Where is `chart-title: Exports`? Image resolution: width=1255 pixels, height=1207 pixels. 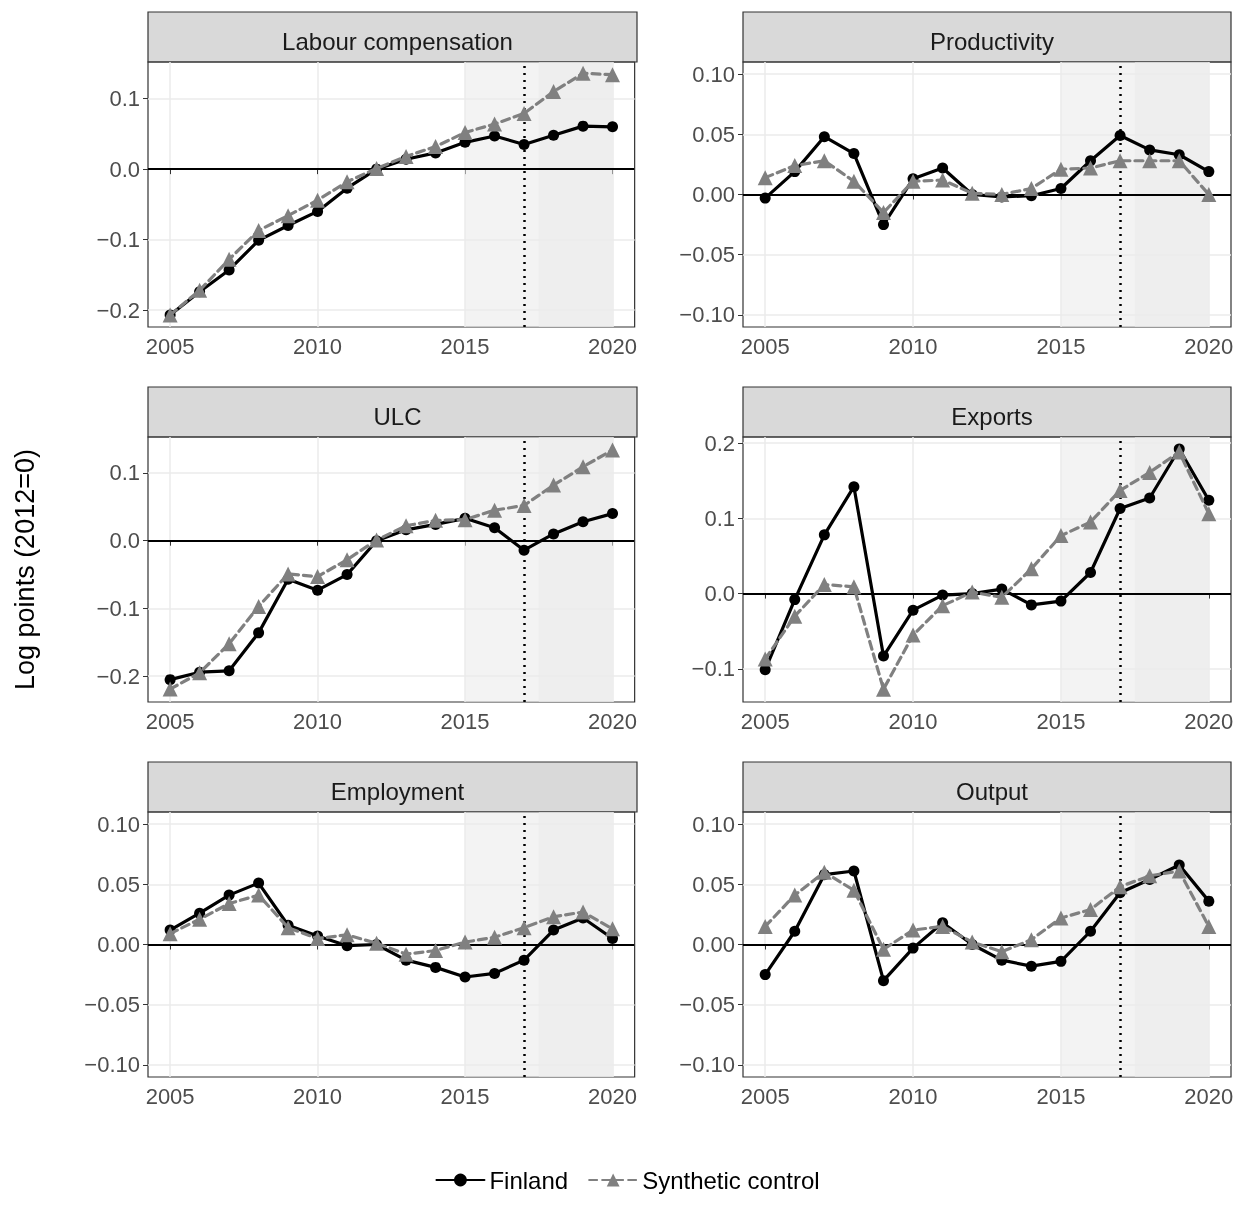
chart-title: Exports is located at coordinates (992, 416).